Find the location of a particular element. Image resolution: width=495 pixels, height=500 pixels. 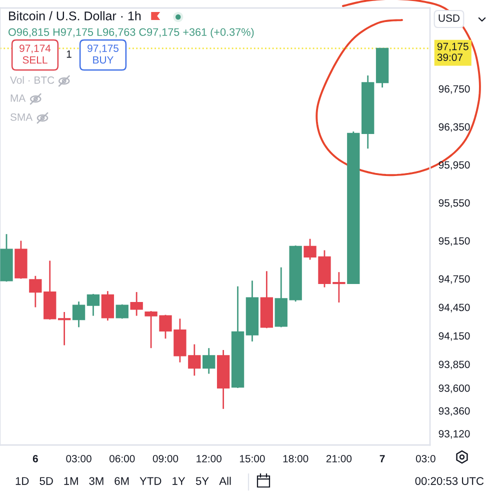

y-tick-label: 95,550 is located at coordinates (454, 203).